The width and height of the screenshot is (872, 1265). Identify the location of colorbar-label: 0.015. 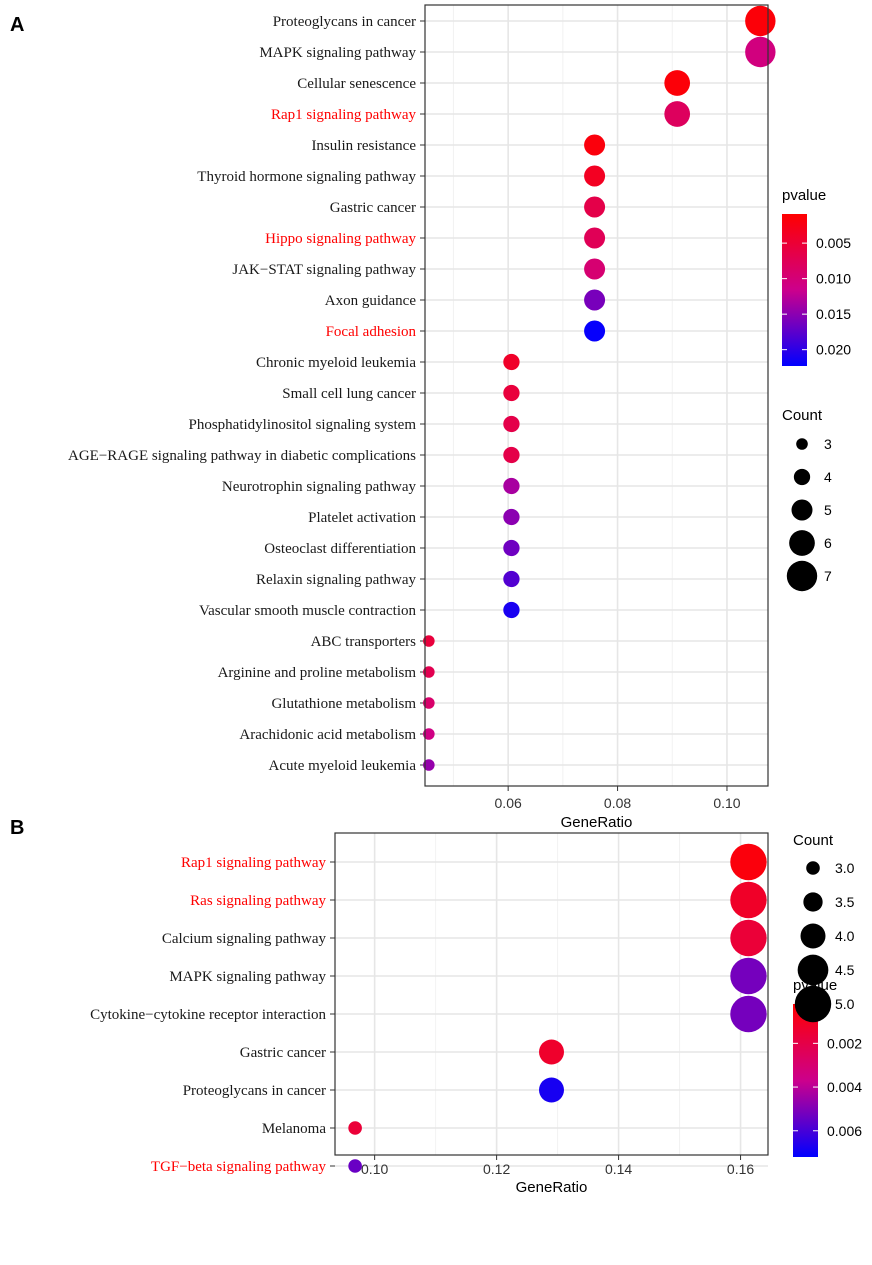
(833, 314).